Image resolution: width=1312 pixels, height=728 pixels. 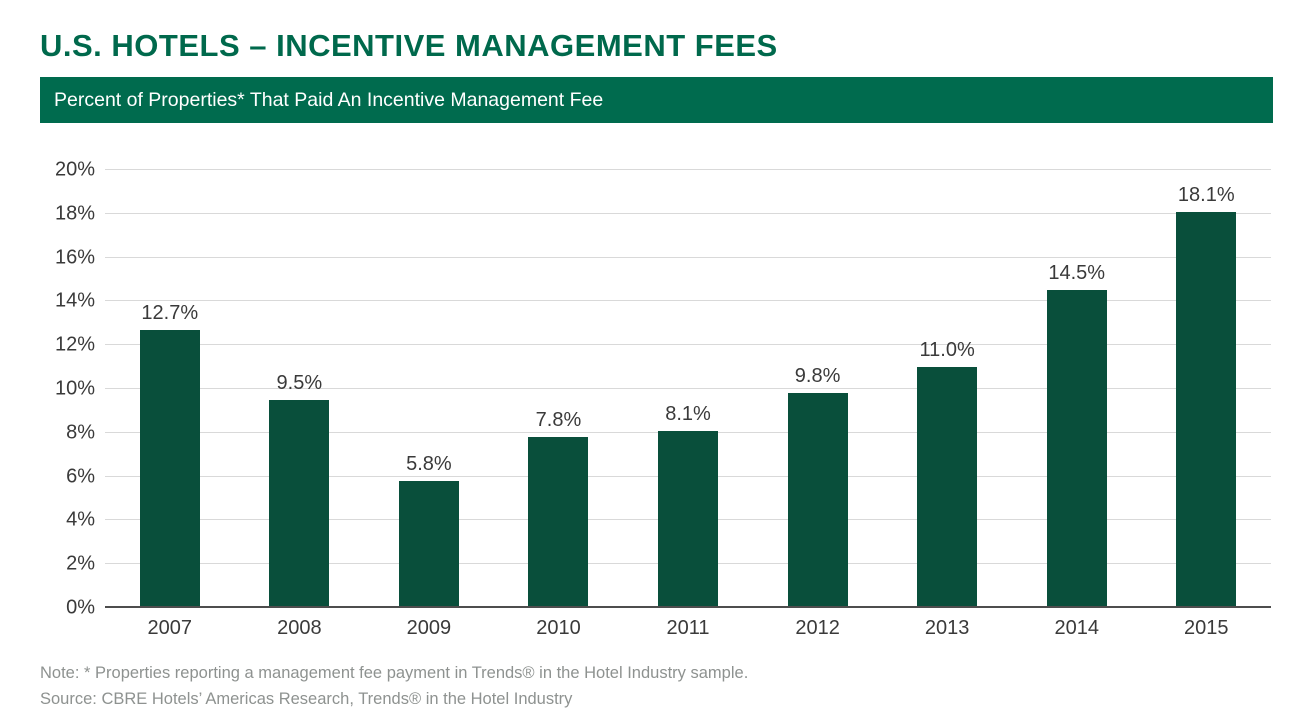 I want to click on x-axis-year-label-2007: 2007, so click(x=170, y=628).